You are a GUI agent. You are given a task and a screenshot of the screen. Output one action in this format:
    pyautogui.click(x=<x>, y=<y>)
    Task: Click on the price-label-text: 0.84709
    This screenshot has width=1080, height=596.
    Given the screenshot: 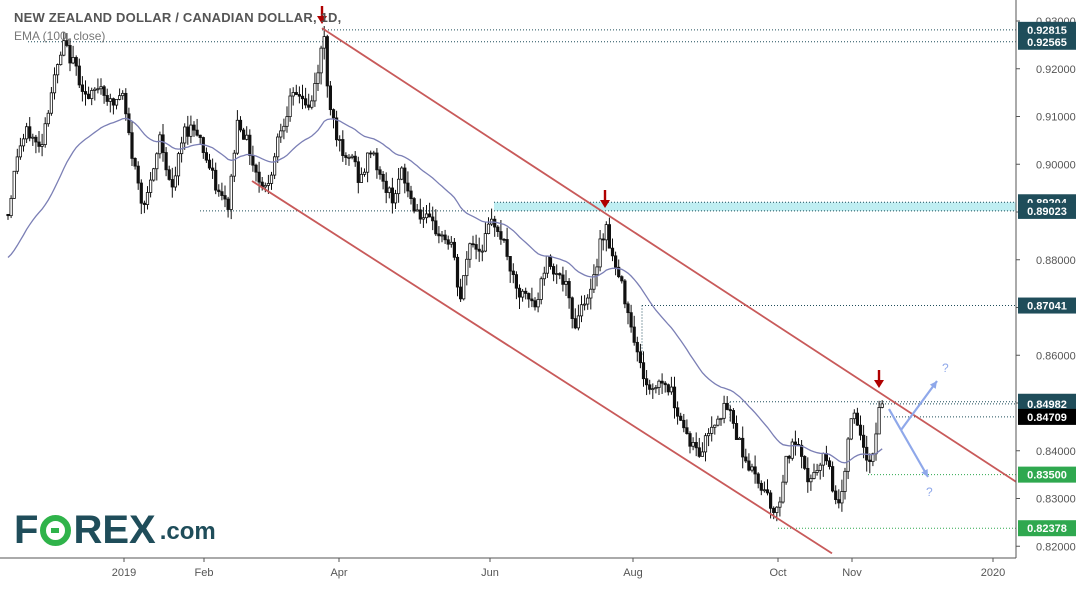 What is the action you would take?
    pyautogui.click(x=1047, y=418)
    